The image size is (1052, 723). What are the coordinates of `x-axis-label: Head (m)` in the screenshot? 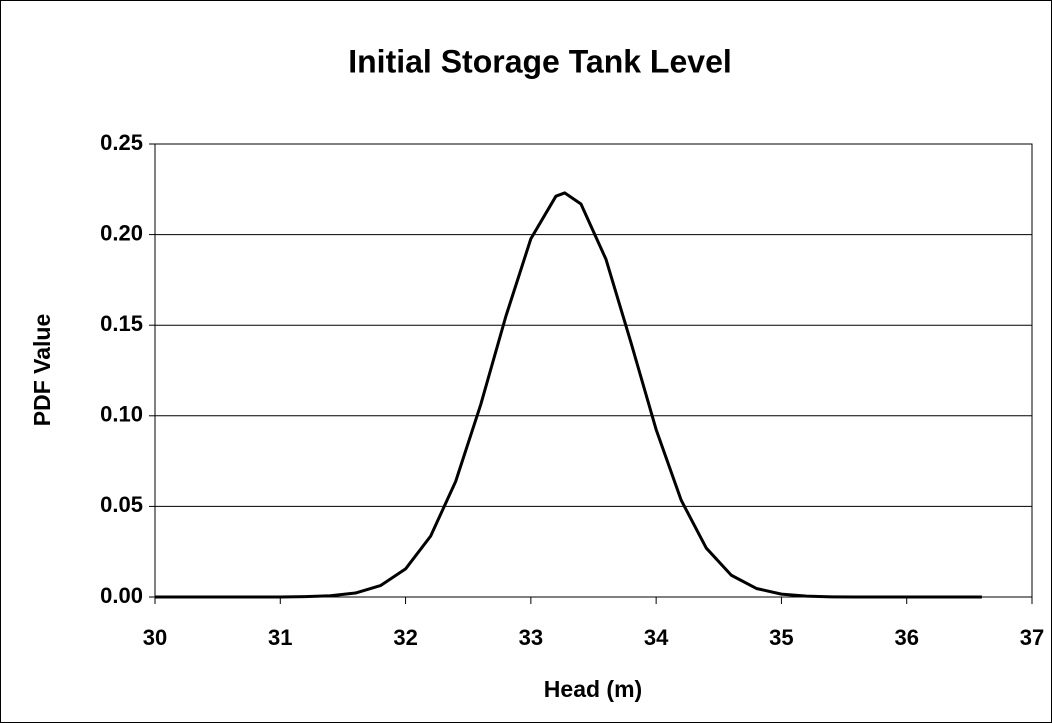 It's located at (593, 689).